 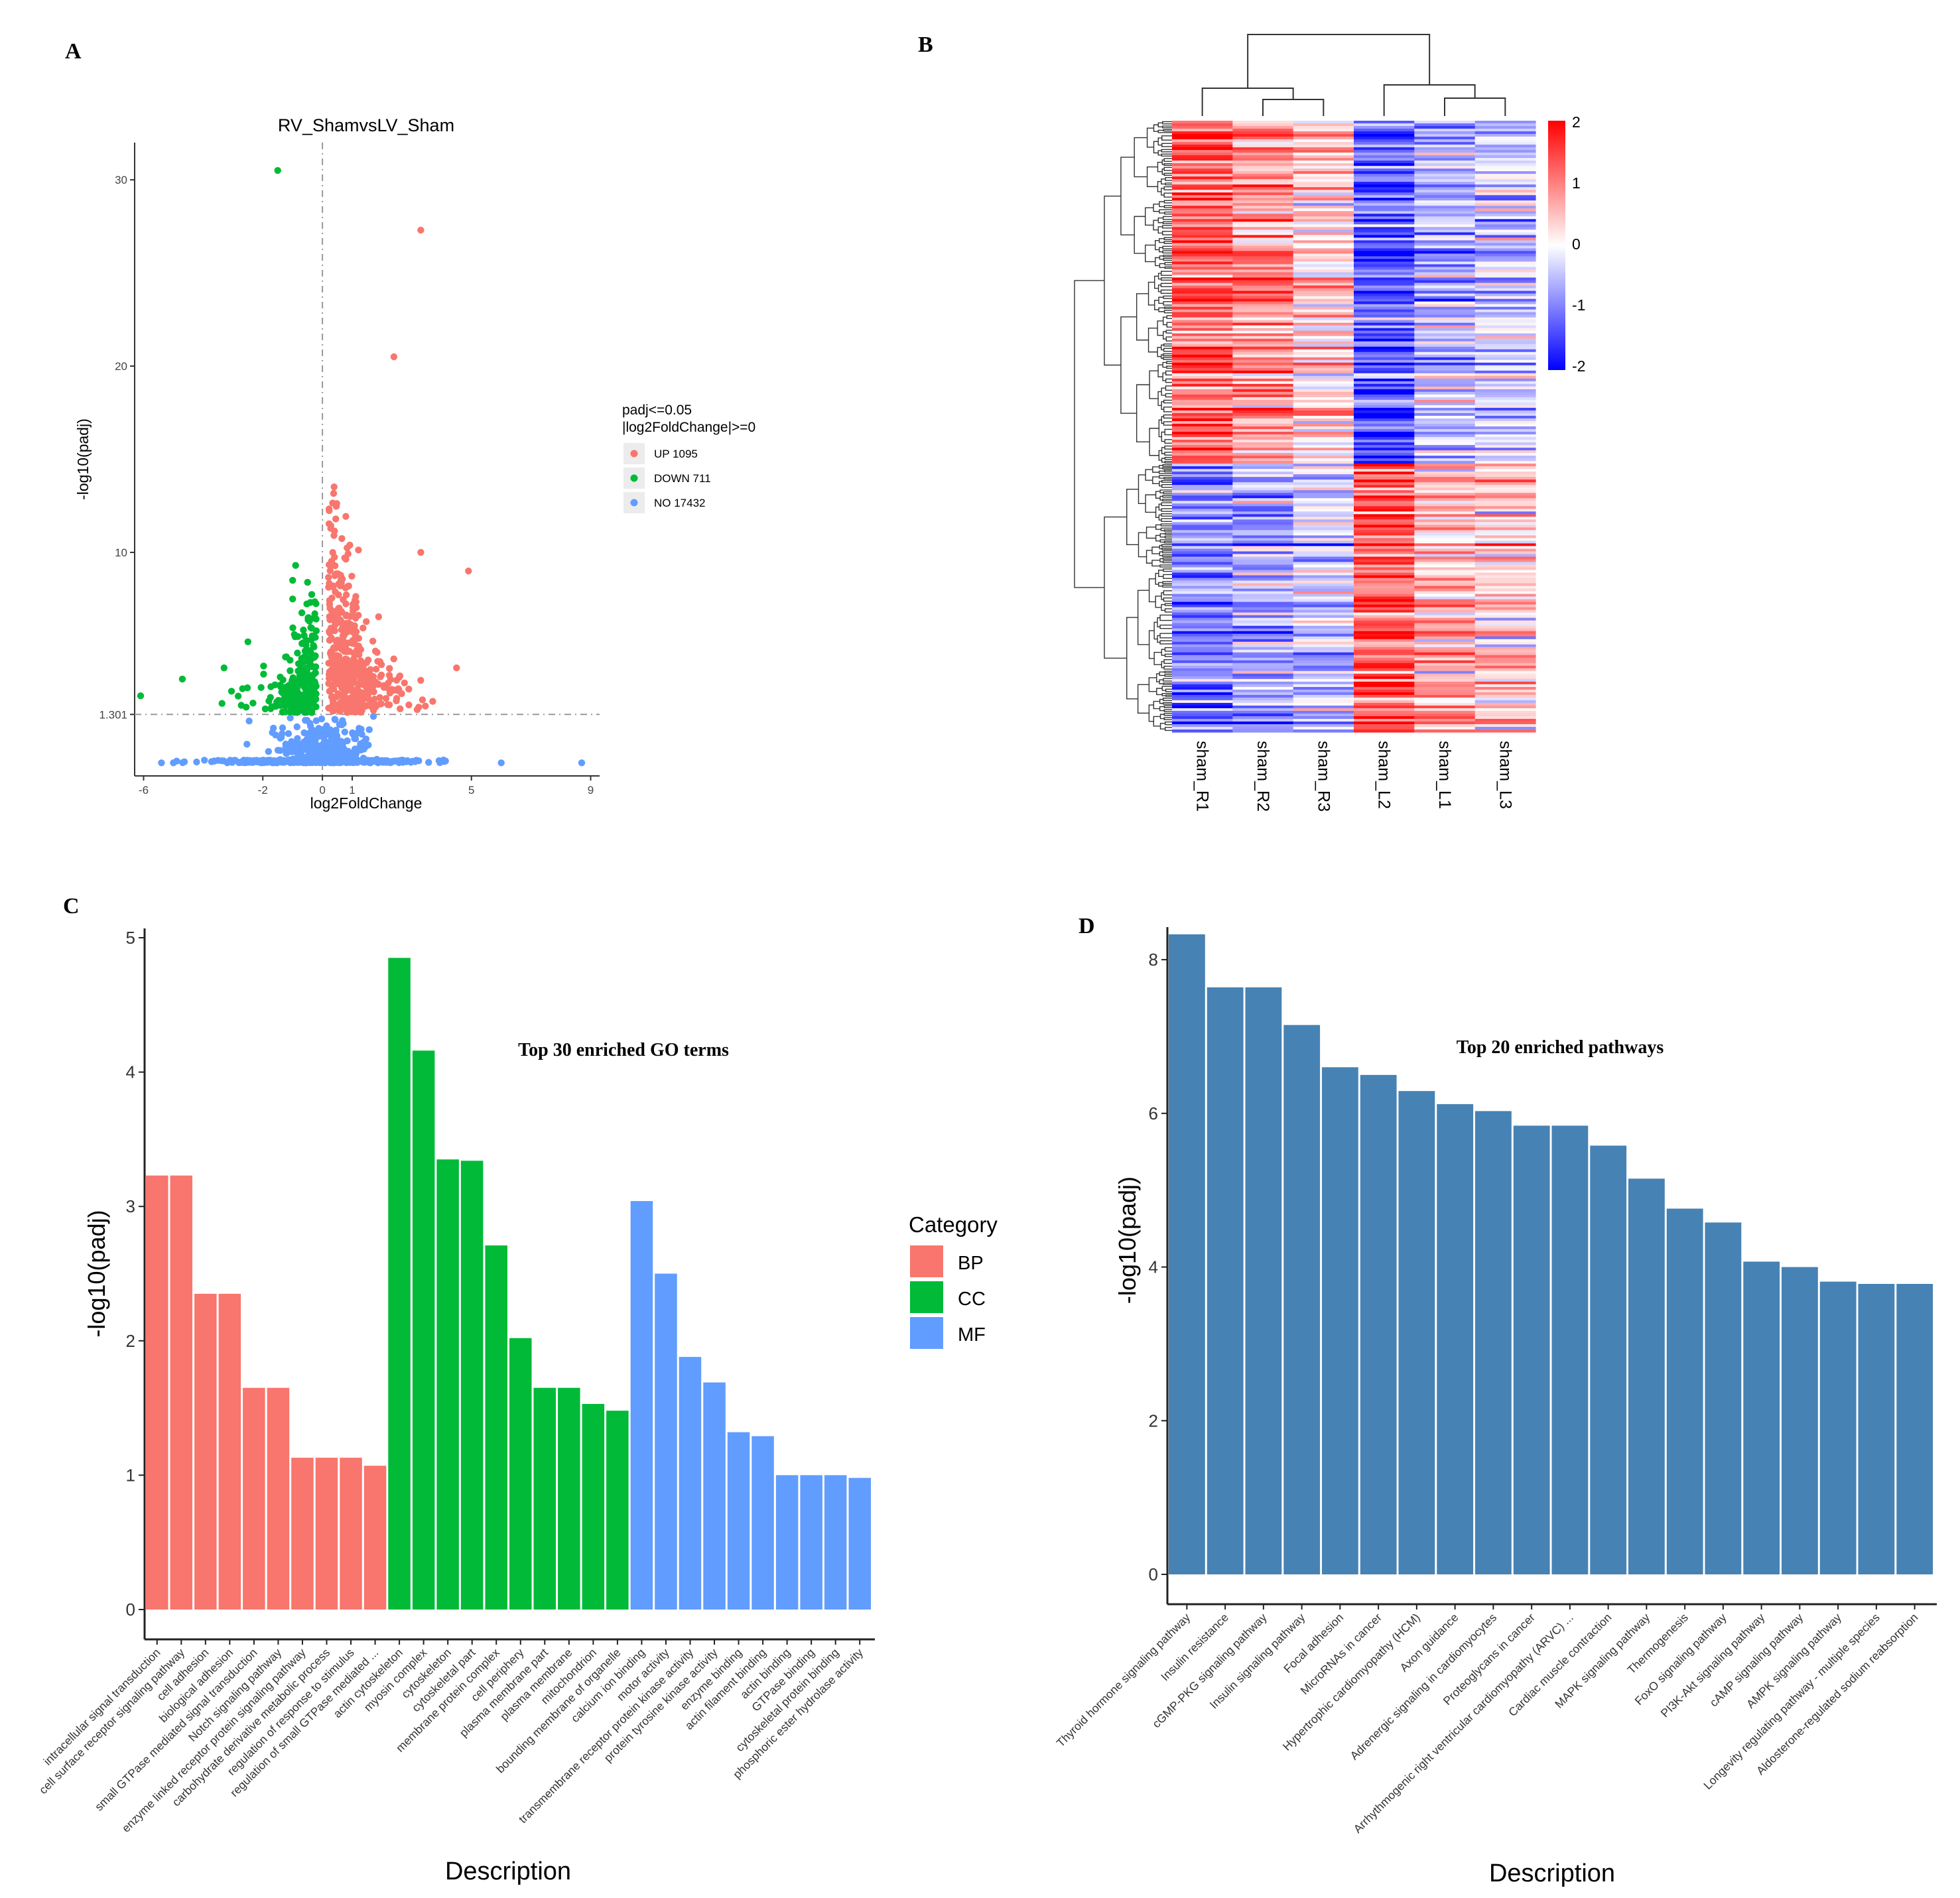 What do you see at coordinates (972, 1335) in the screenshot?
I see `legend-label: MF` at bounding box center [972, 1335].